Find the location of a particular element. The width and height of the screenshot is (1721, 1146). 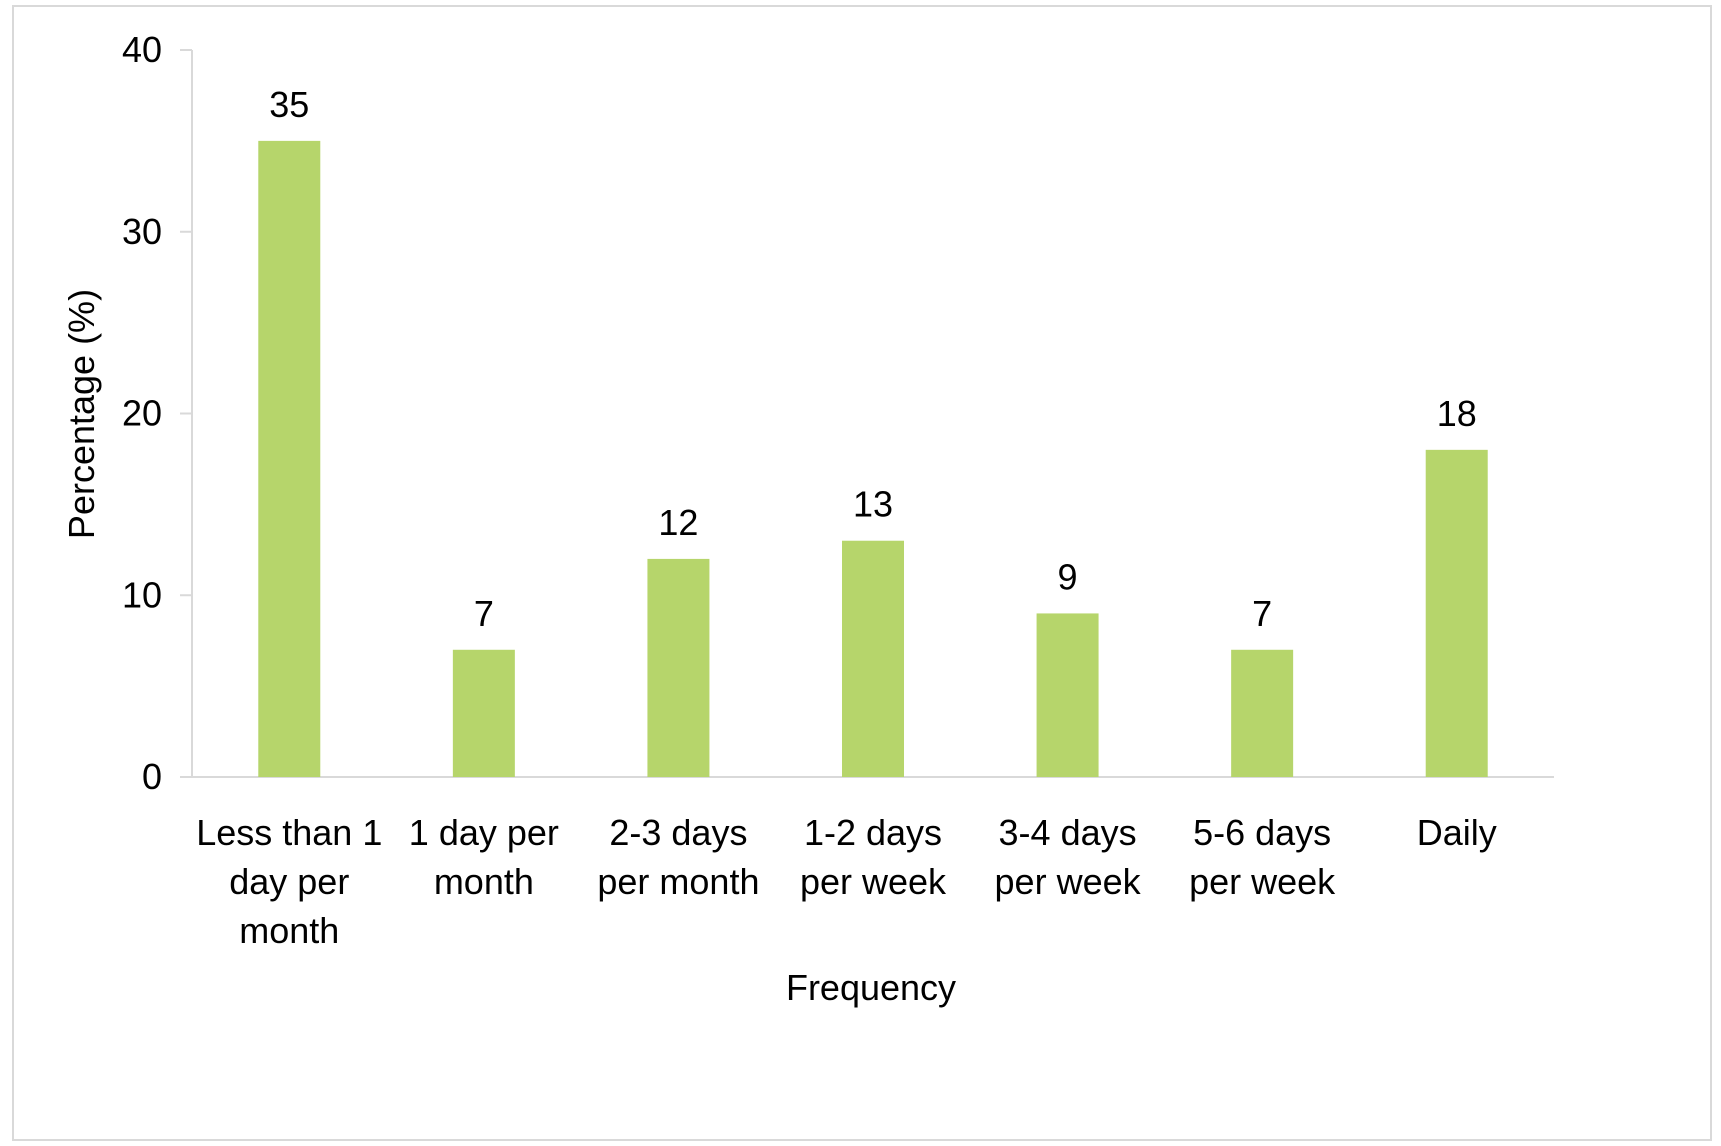

y-axis: 0 10 20 30 40 is located at coordinates (157, 413).